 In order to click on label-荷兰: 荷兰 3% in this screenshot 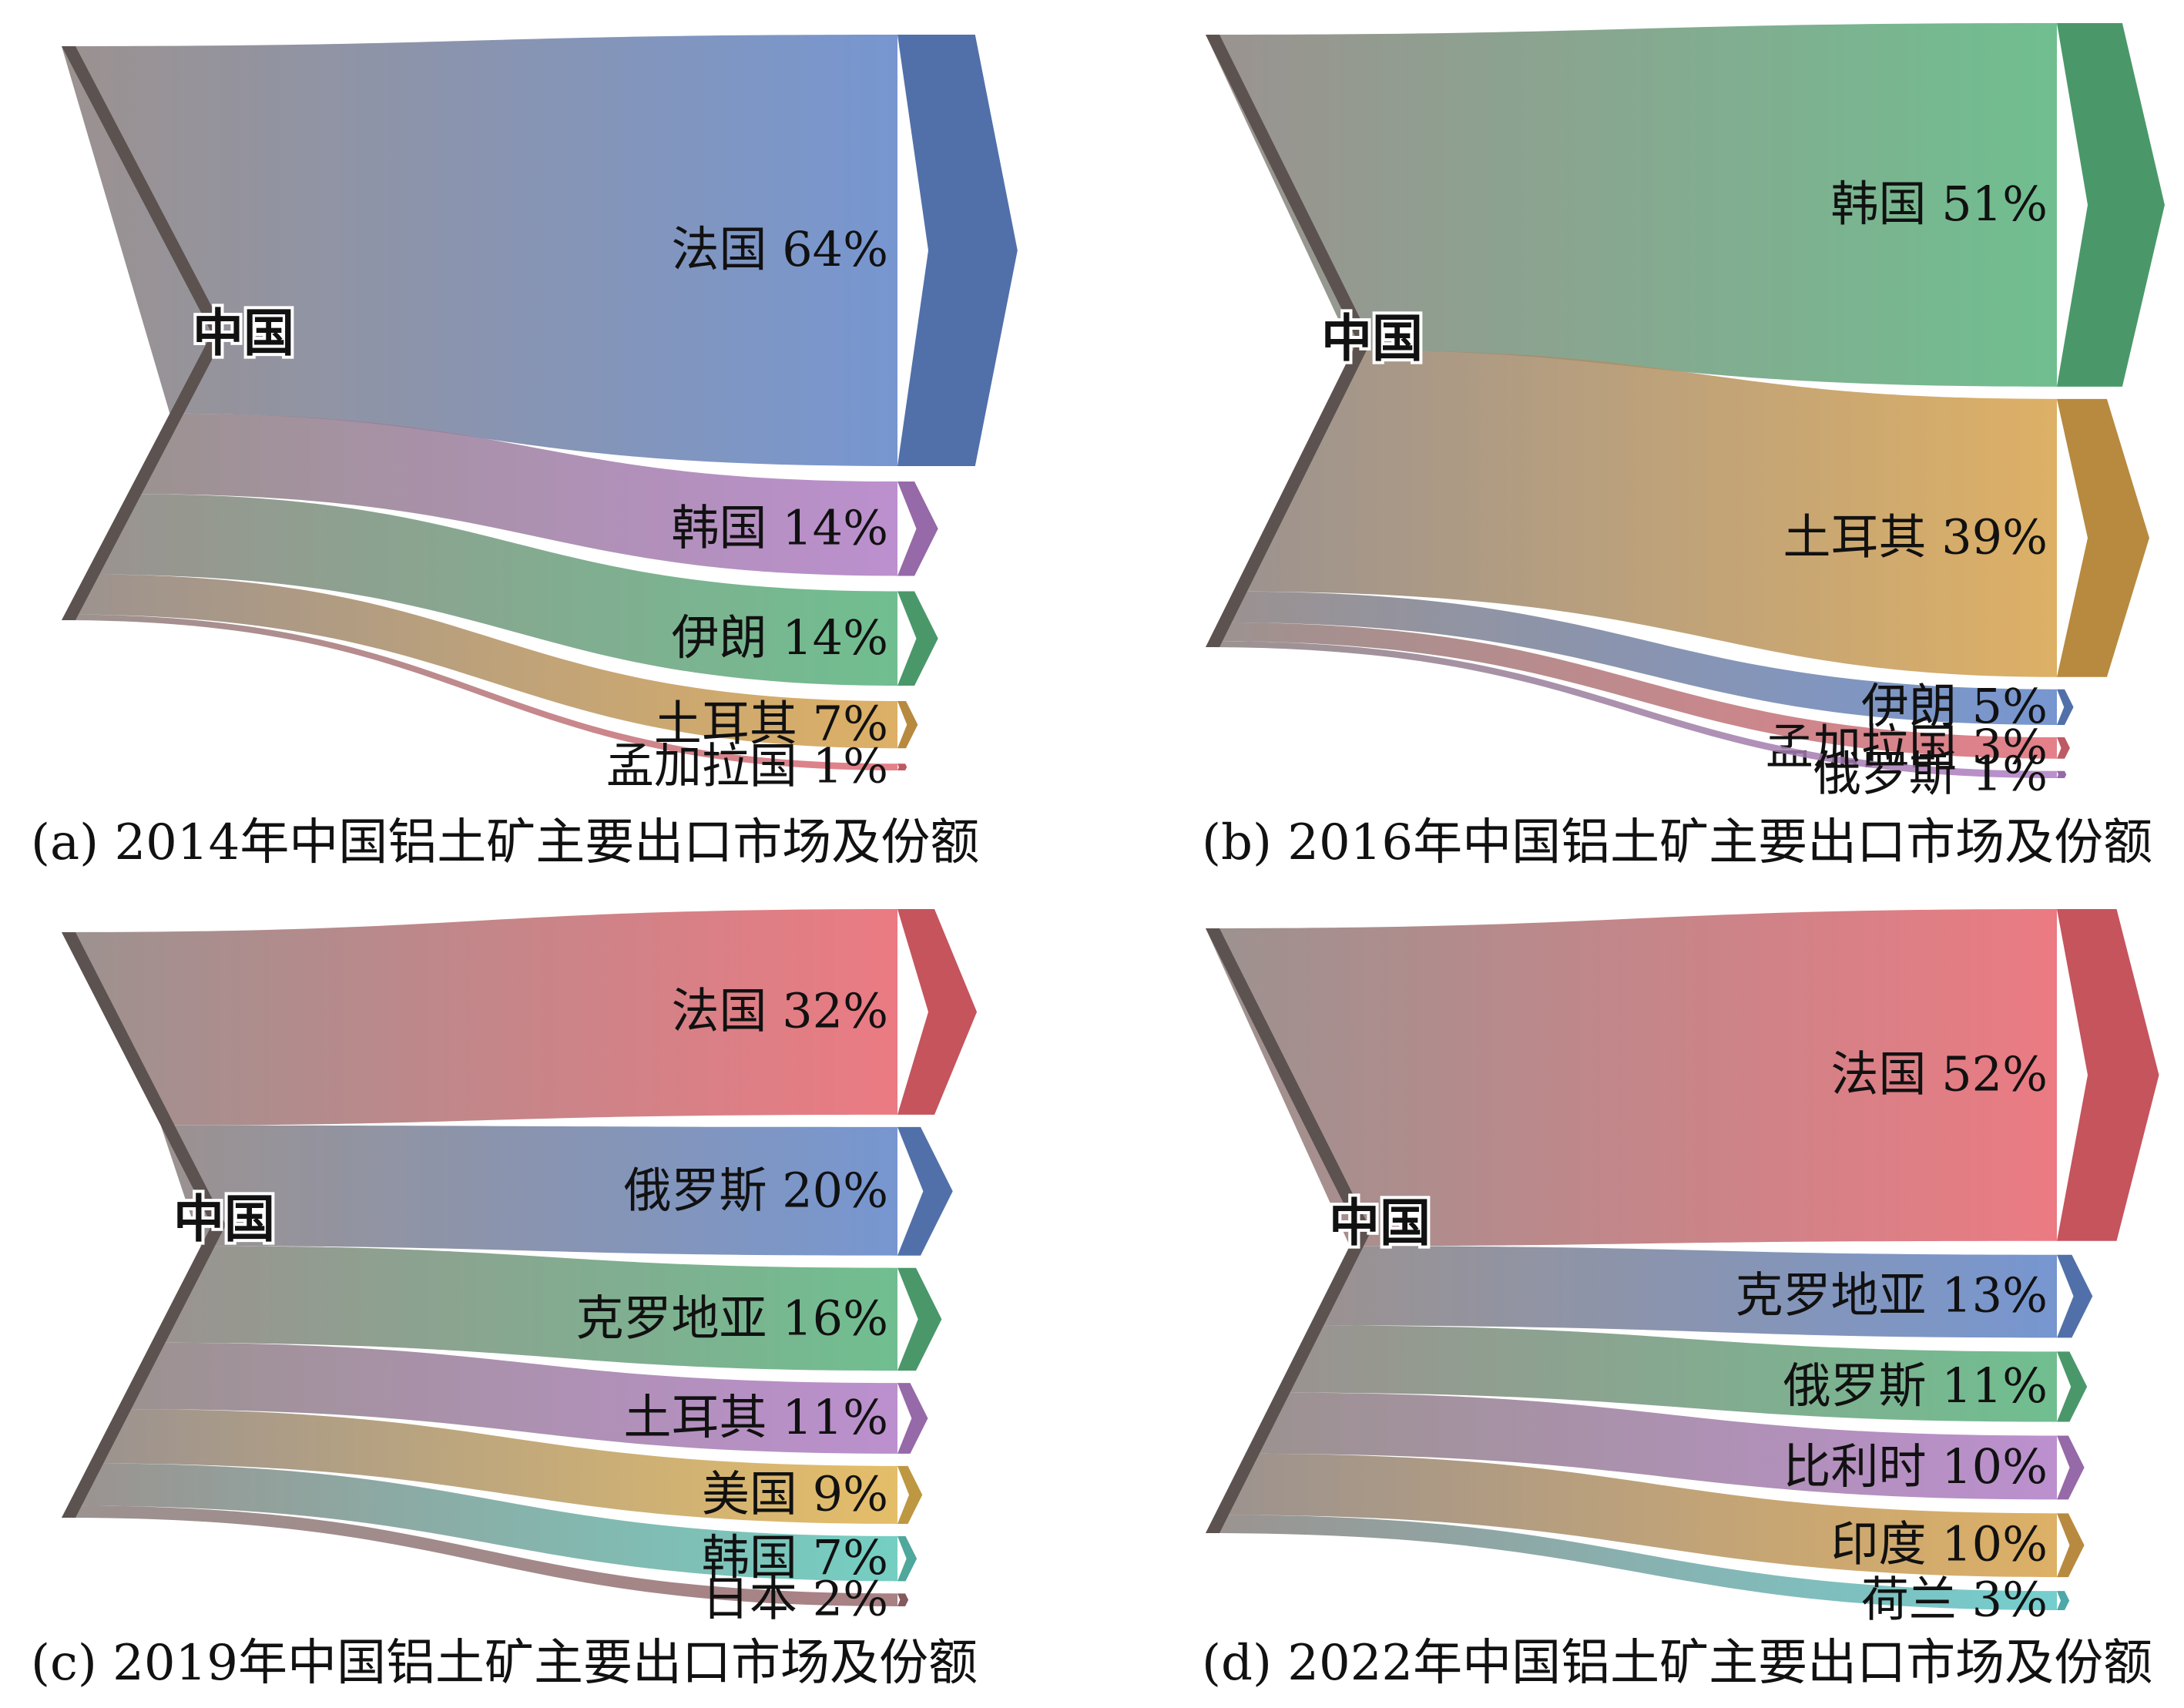, I will do `click(1954, 1600)`.